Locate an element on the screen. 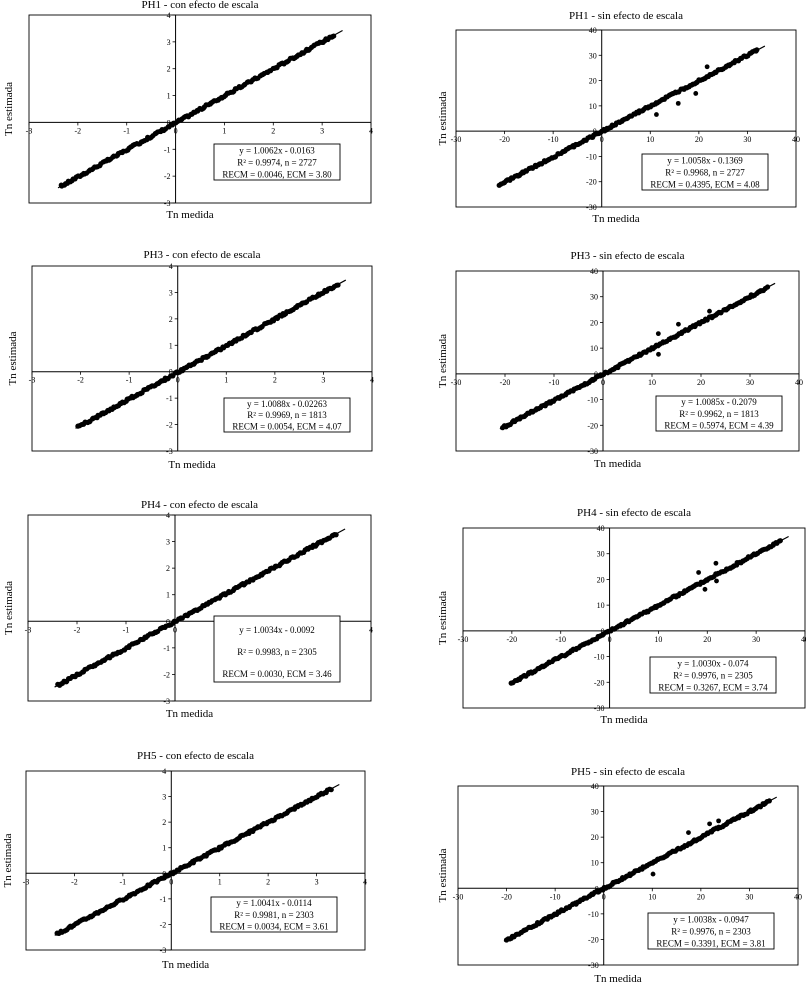 This screenshot has width=806, height=985. x-tick-label: 3 is located at coordinates (322, 130).